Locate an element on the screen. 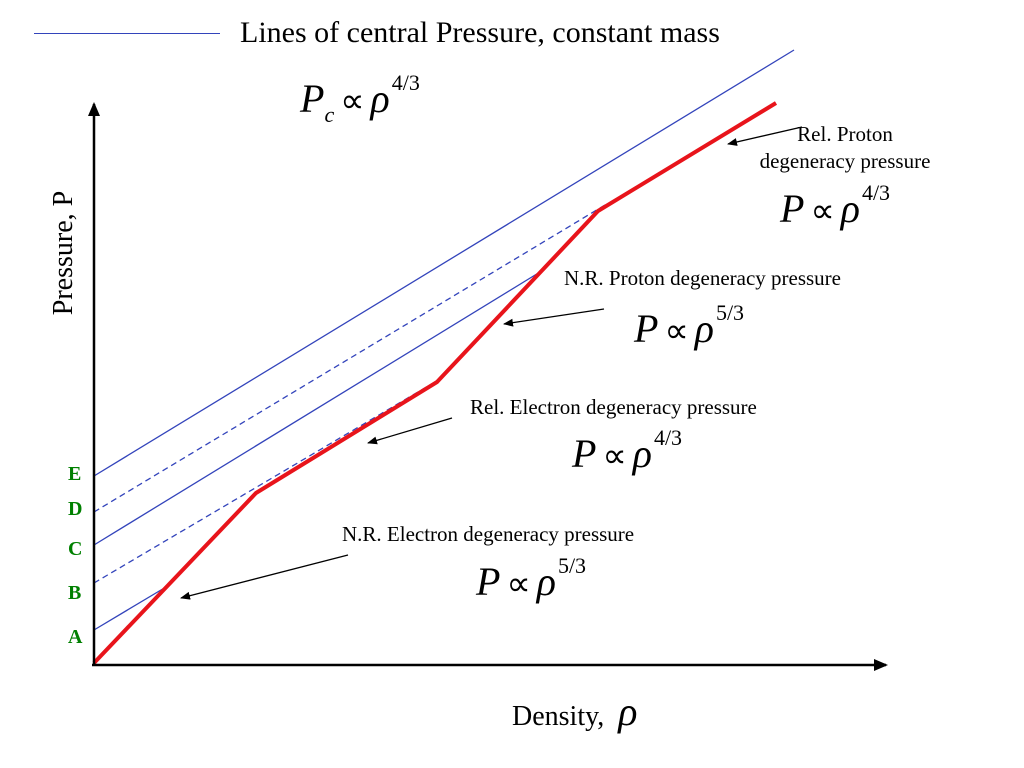  central-pressure-equation: Pc ∝ ρ4/3 is located at coordinates (360, 99).